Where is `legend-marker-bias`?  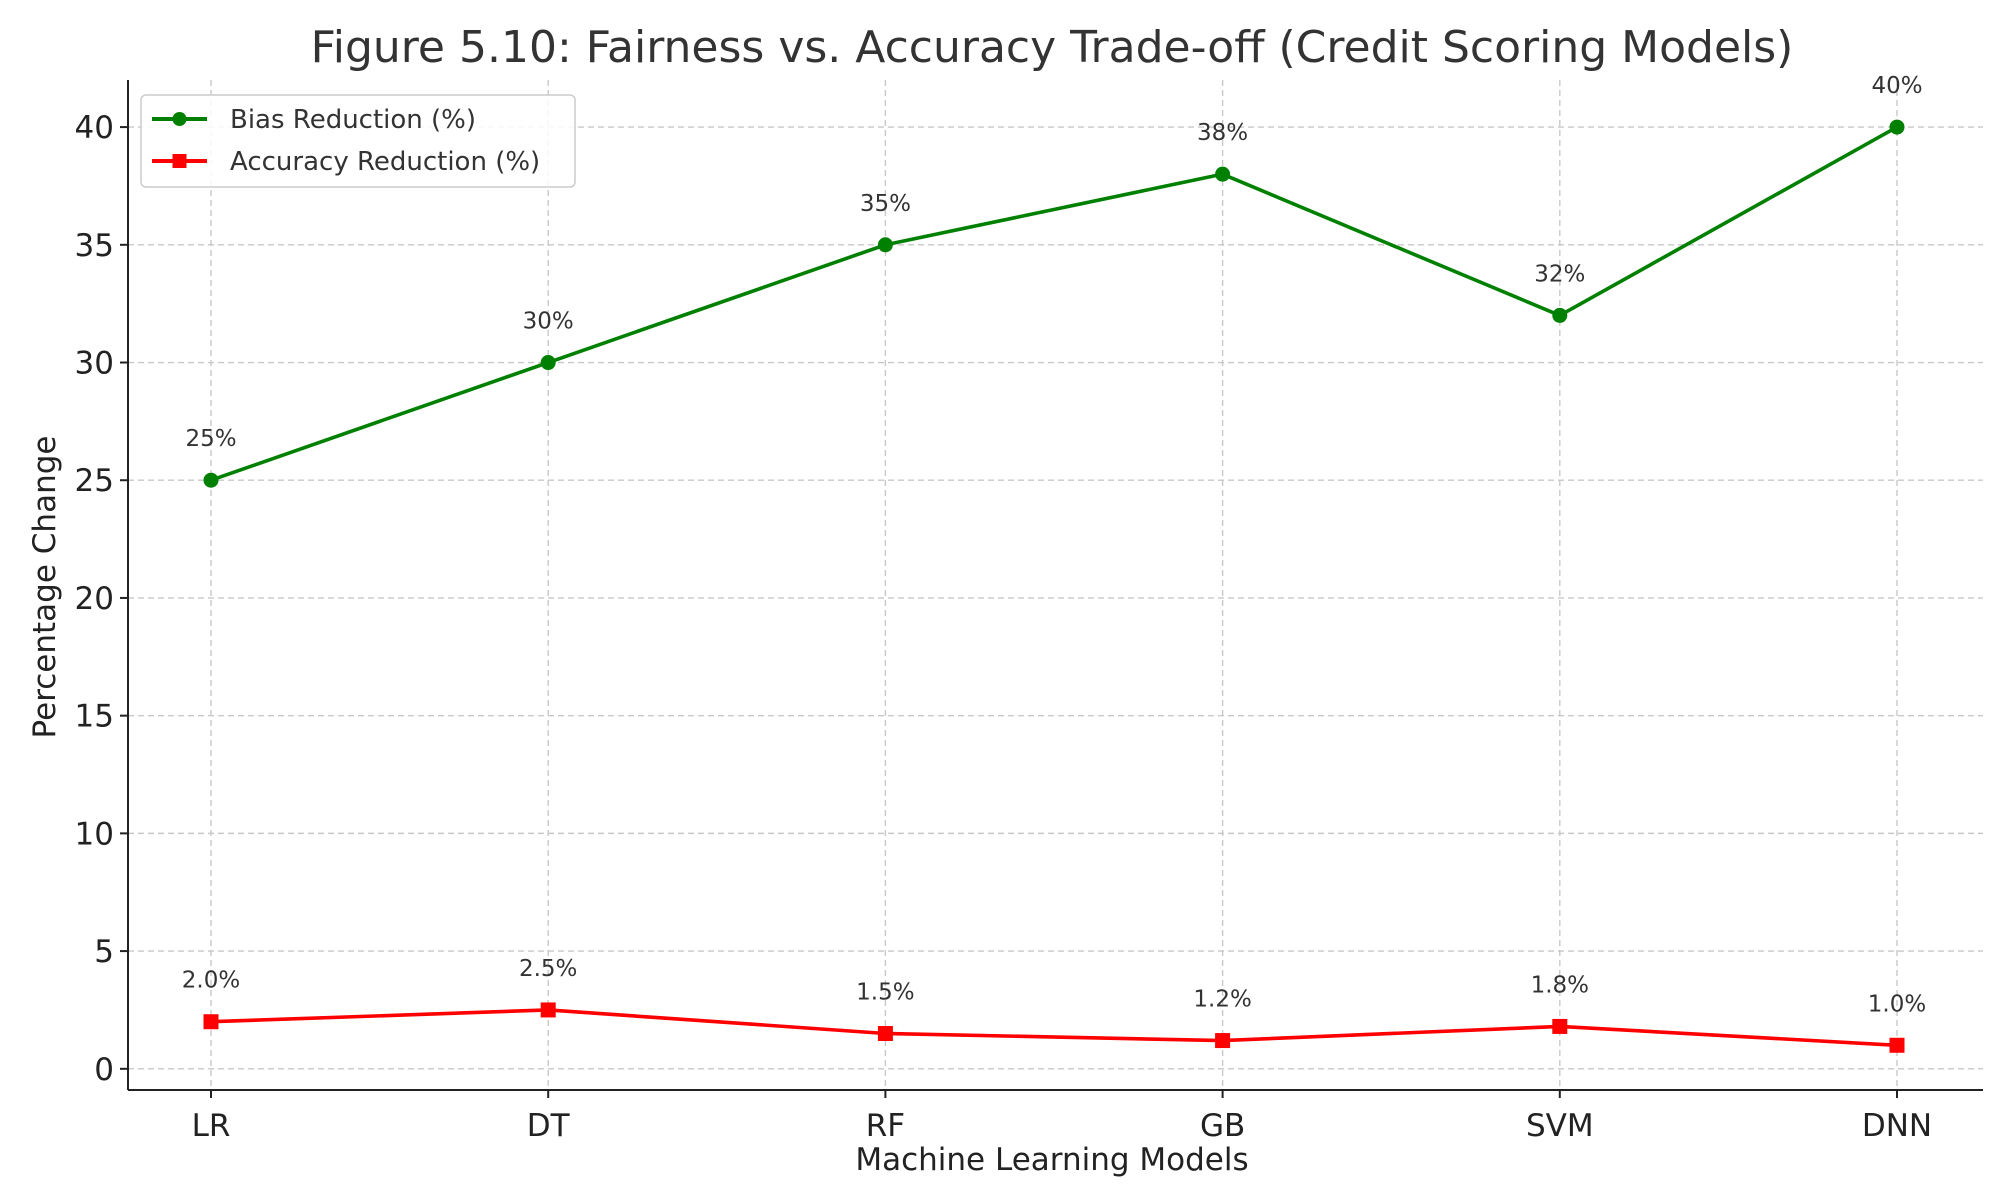
legend-marker-bias is located at coordinates (179, 119).